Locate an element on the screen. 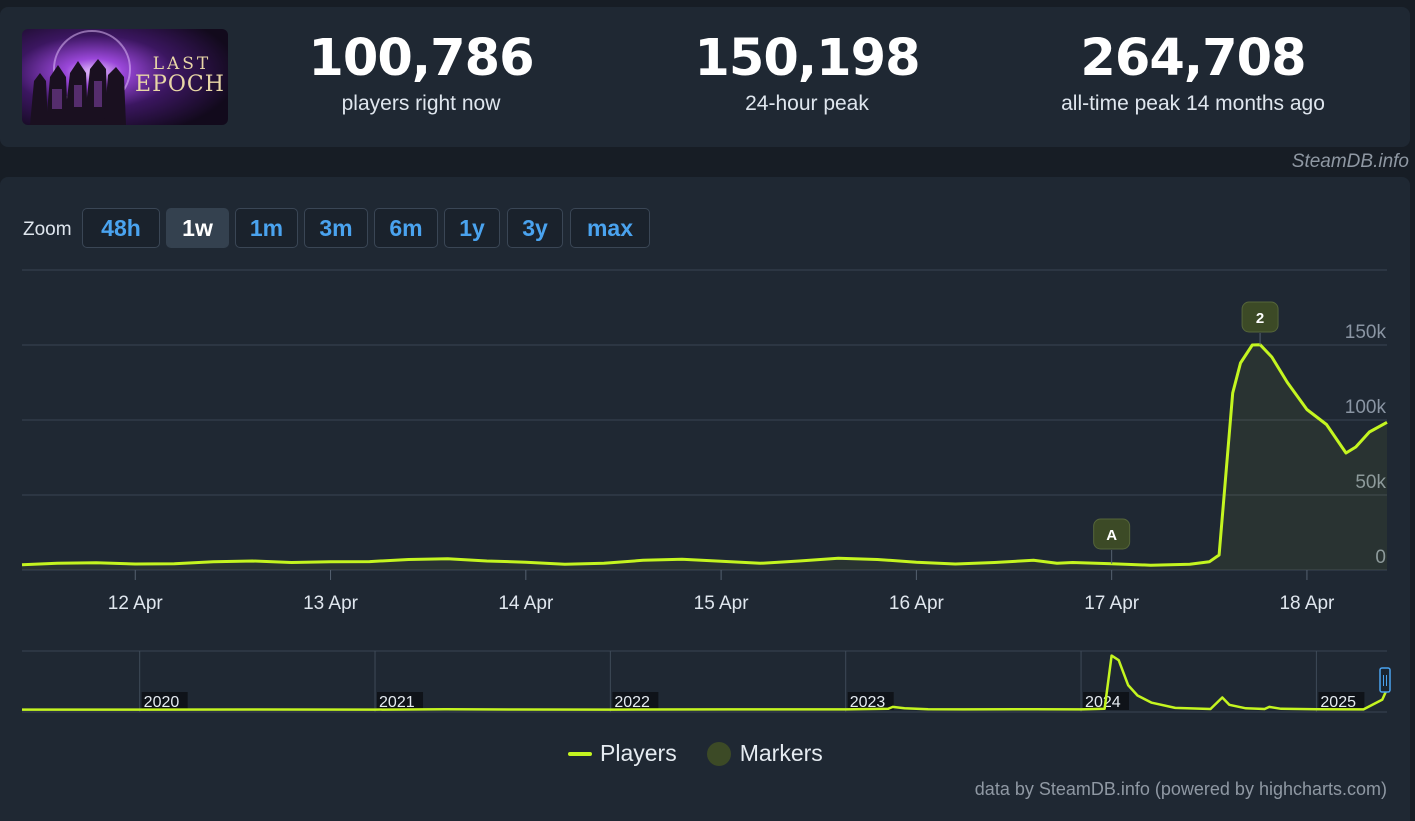 The width and height of the screenshot is (1415, 821). stat-all-time-peak: 264,708 all-time peak 14 months ago is located at coordinates (1193, 73).